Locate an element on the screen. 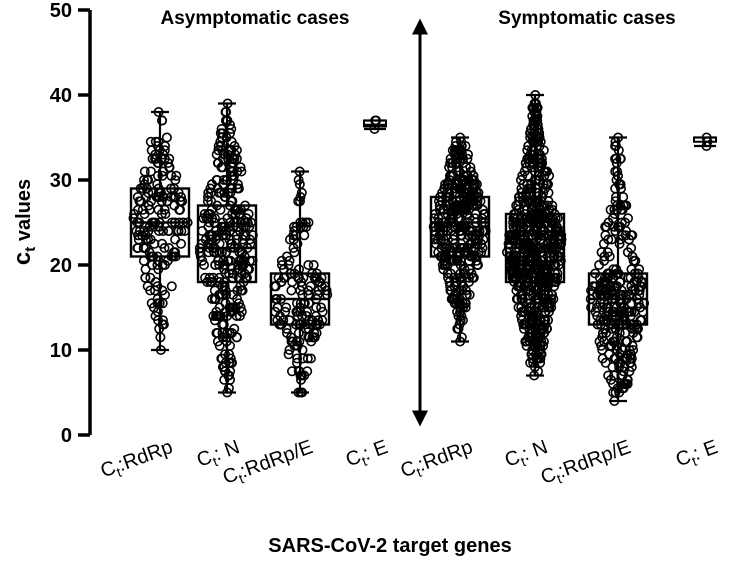 This screenshot has height=565, width=754. x-tick-label: Ct:RdRp is located at coordinates (137, 460).